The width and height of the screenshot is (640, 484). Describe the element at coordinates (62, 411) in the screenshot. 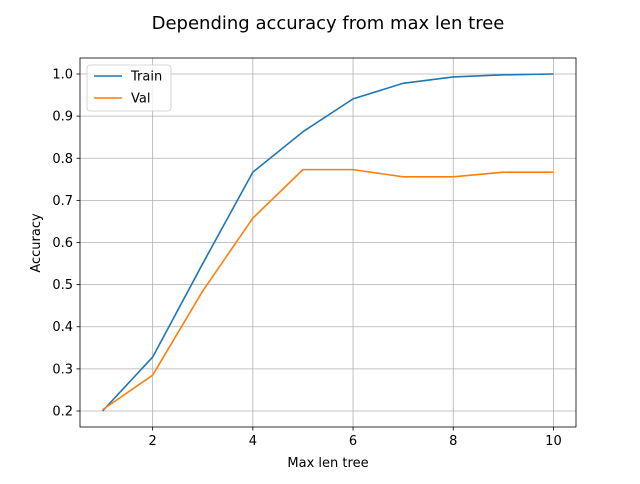

I see `y-tick-label: 0.2` at that location.